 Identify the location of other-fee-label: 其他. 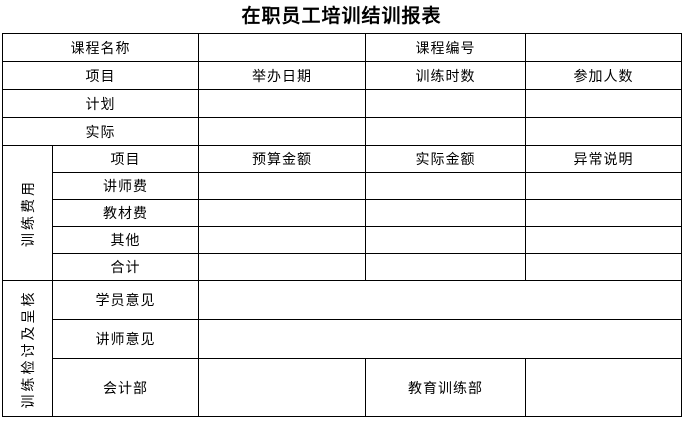
(125, 240).